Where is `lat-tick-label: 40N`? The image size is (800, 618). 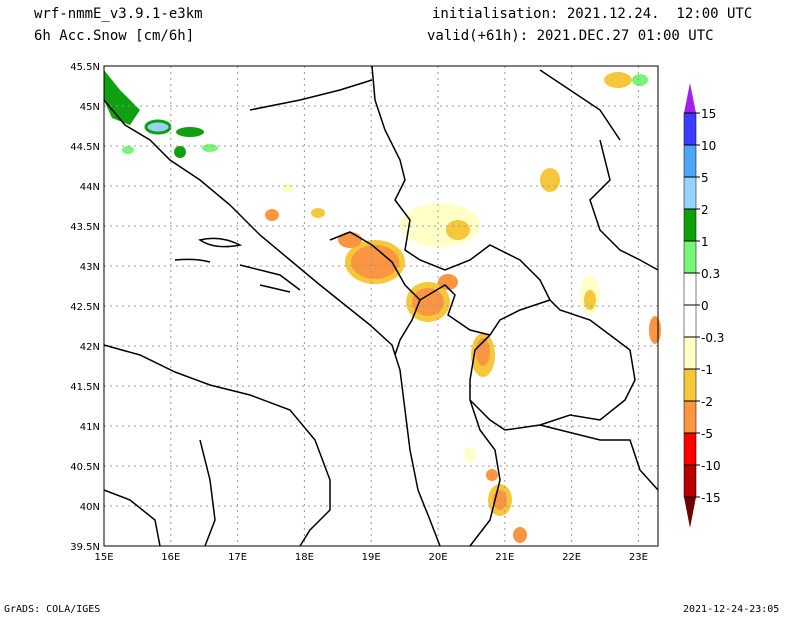
lat-tick-label: 40N is located at coordinates (90, 507).